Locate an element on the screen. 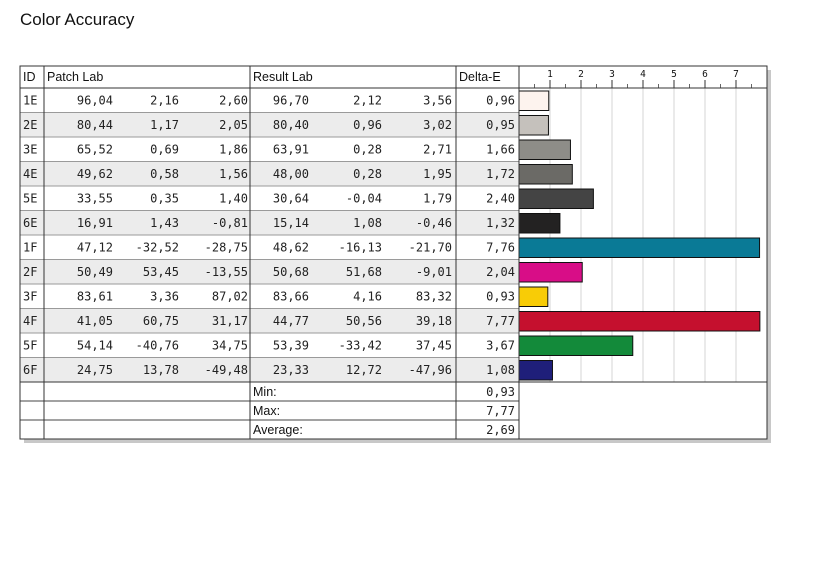 This screenshot has width=813, height=562. result-lab-value: 83,32 is located at coordinates (434, 297).